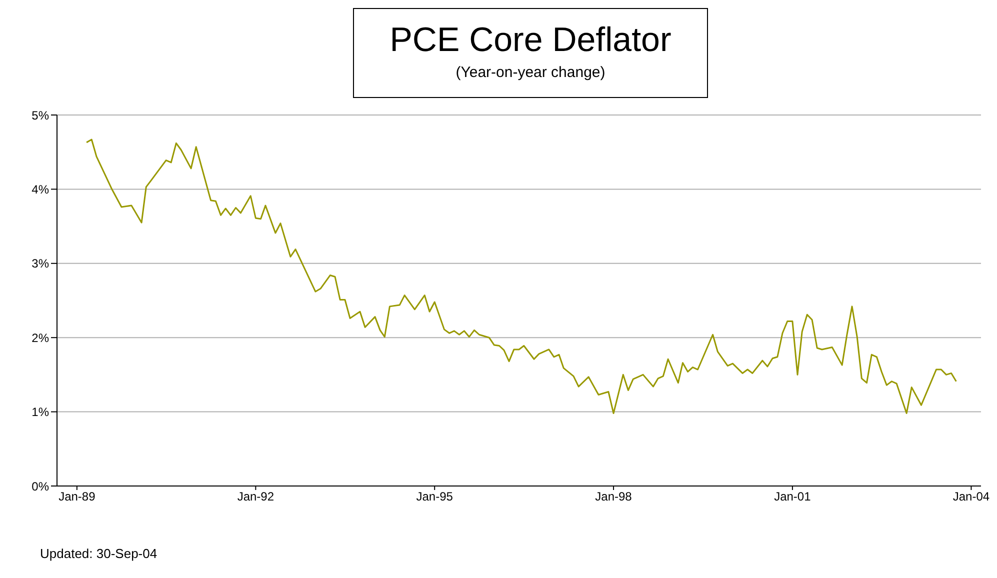 Image resolution: width=997 pixels, height=578 pixels. I want to click on x-tick-label: Jan-01, so click(793, 497).